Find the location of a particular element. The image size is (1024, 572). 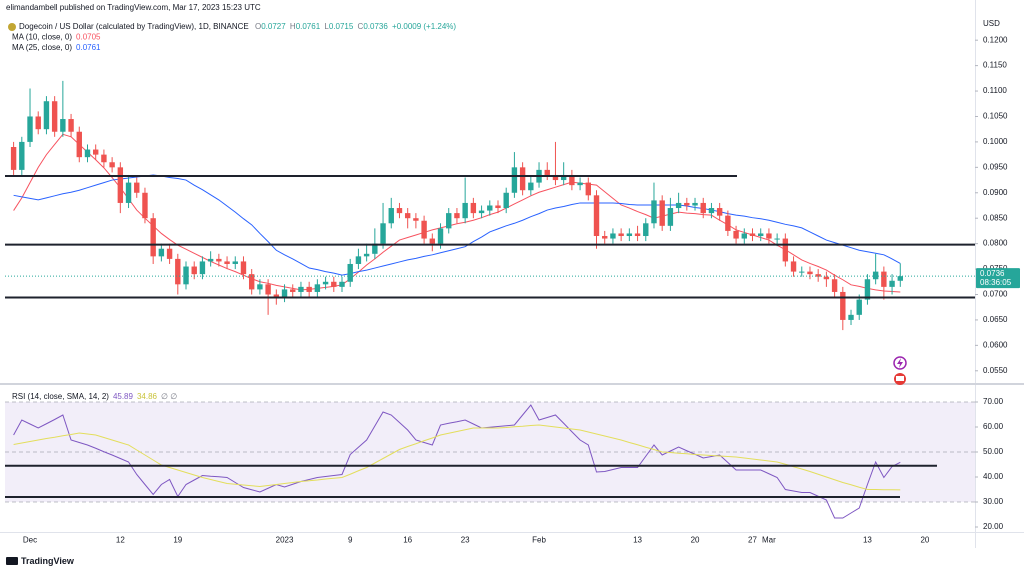

ma-legend: MA (10, close, 0) 0.0705 is located at coordinates (56, 37).